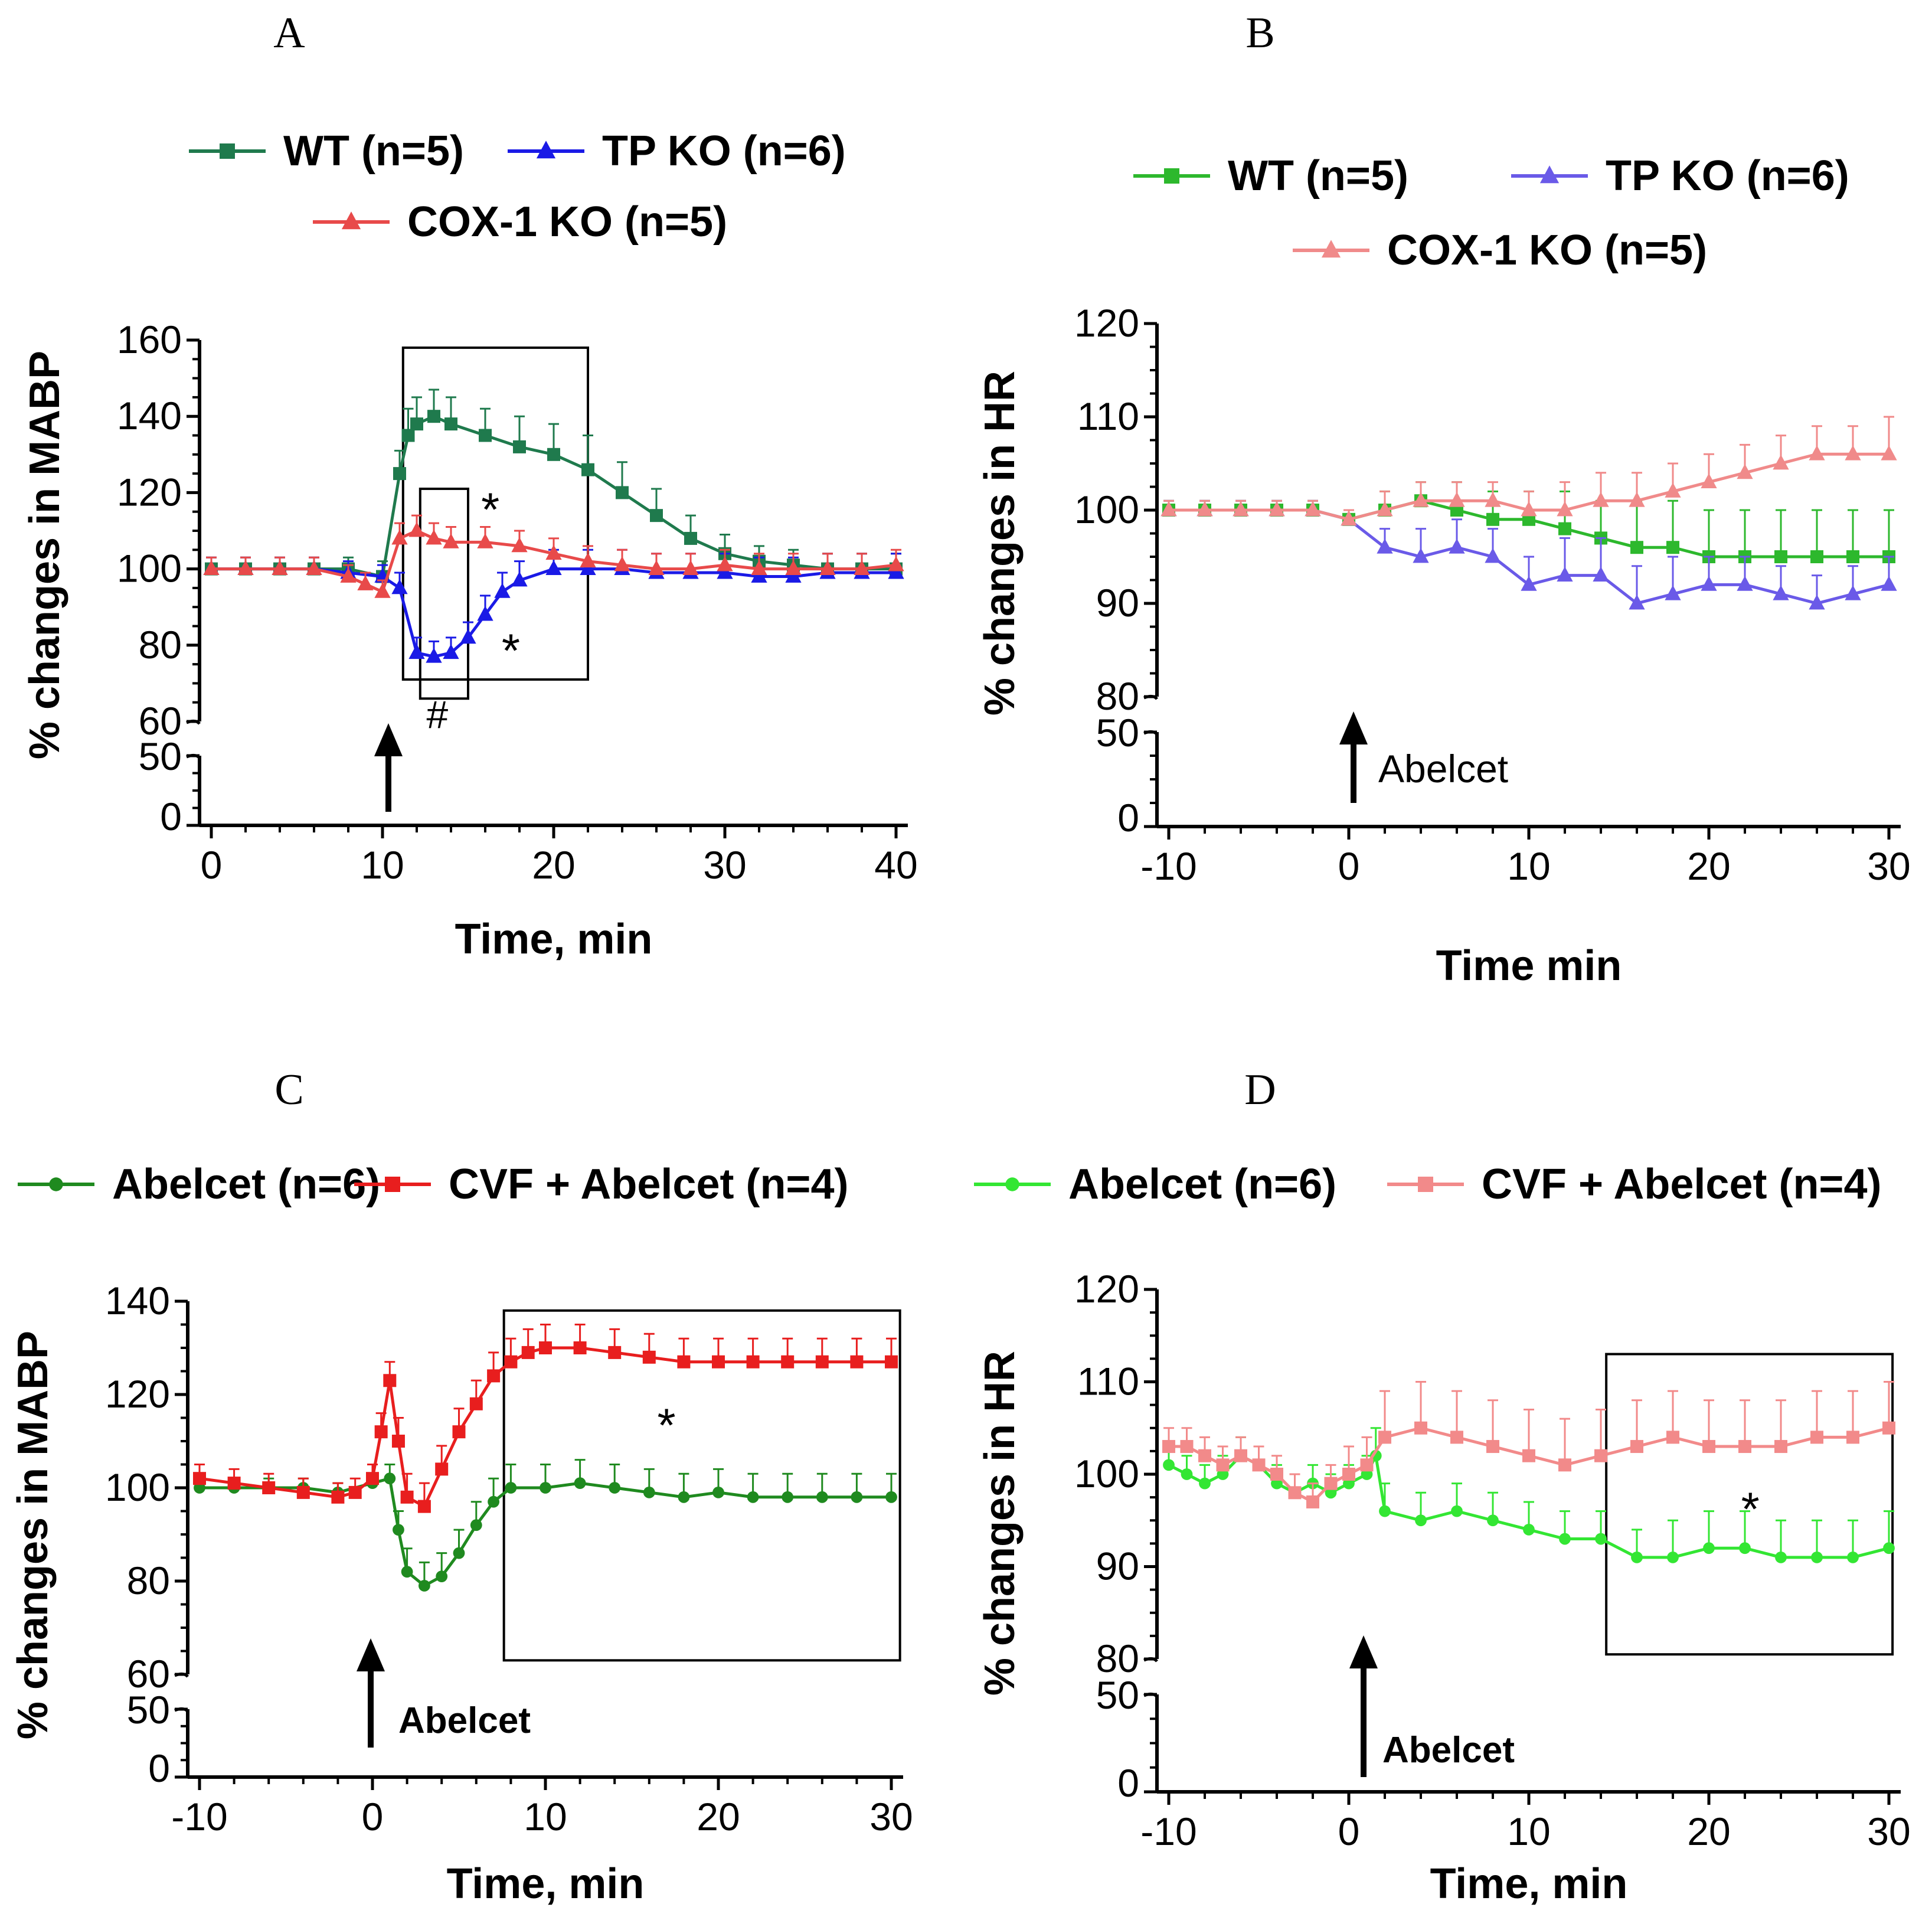 The width and height of the screenshot is (1932, 1917). I want to click on legend-entry: Abelcet (n=6), so click(199, 1184).